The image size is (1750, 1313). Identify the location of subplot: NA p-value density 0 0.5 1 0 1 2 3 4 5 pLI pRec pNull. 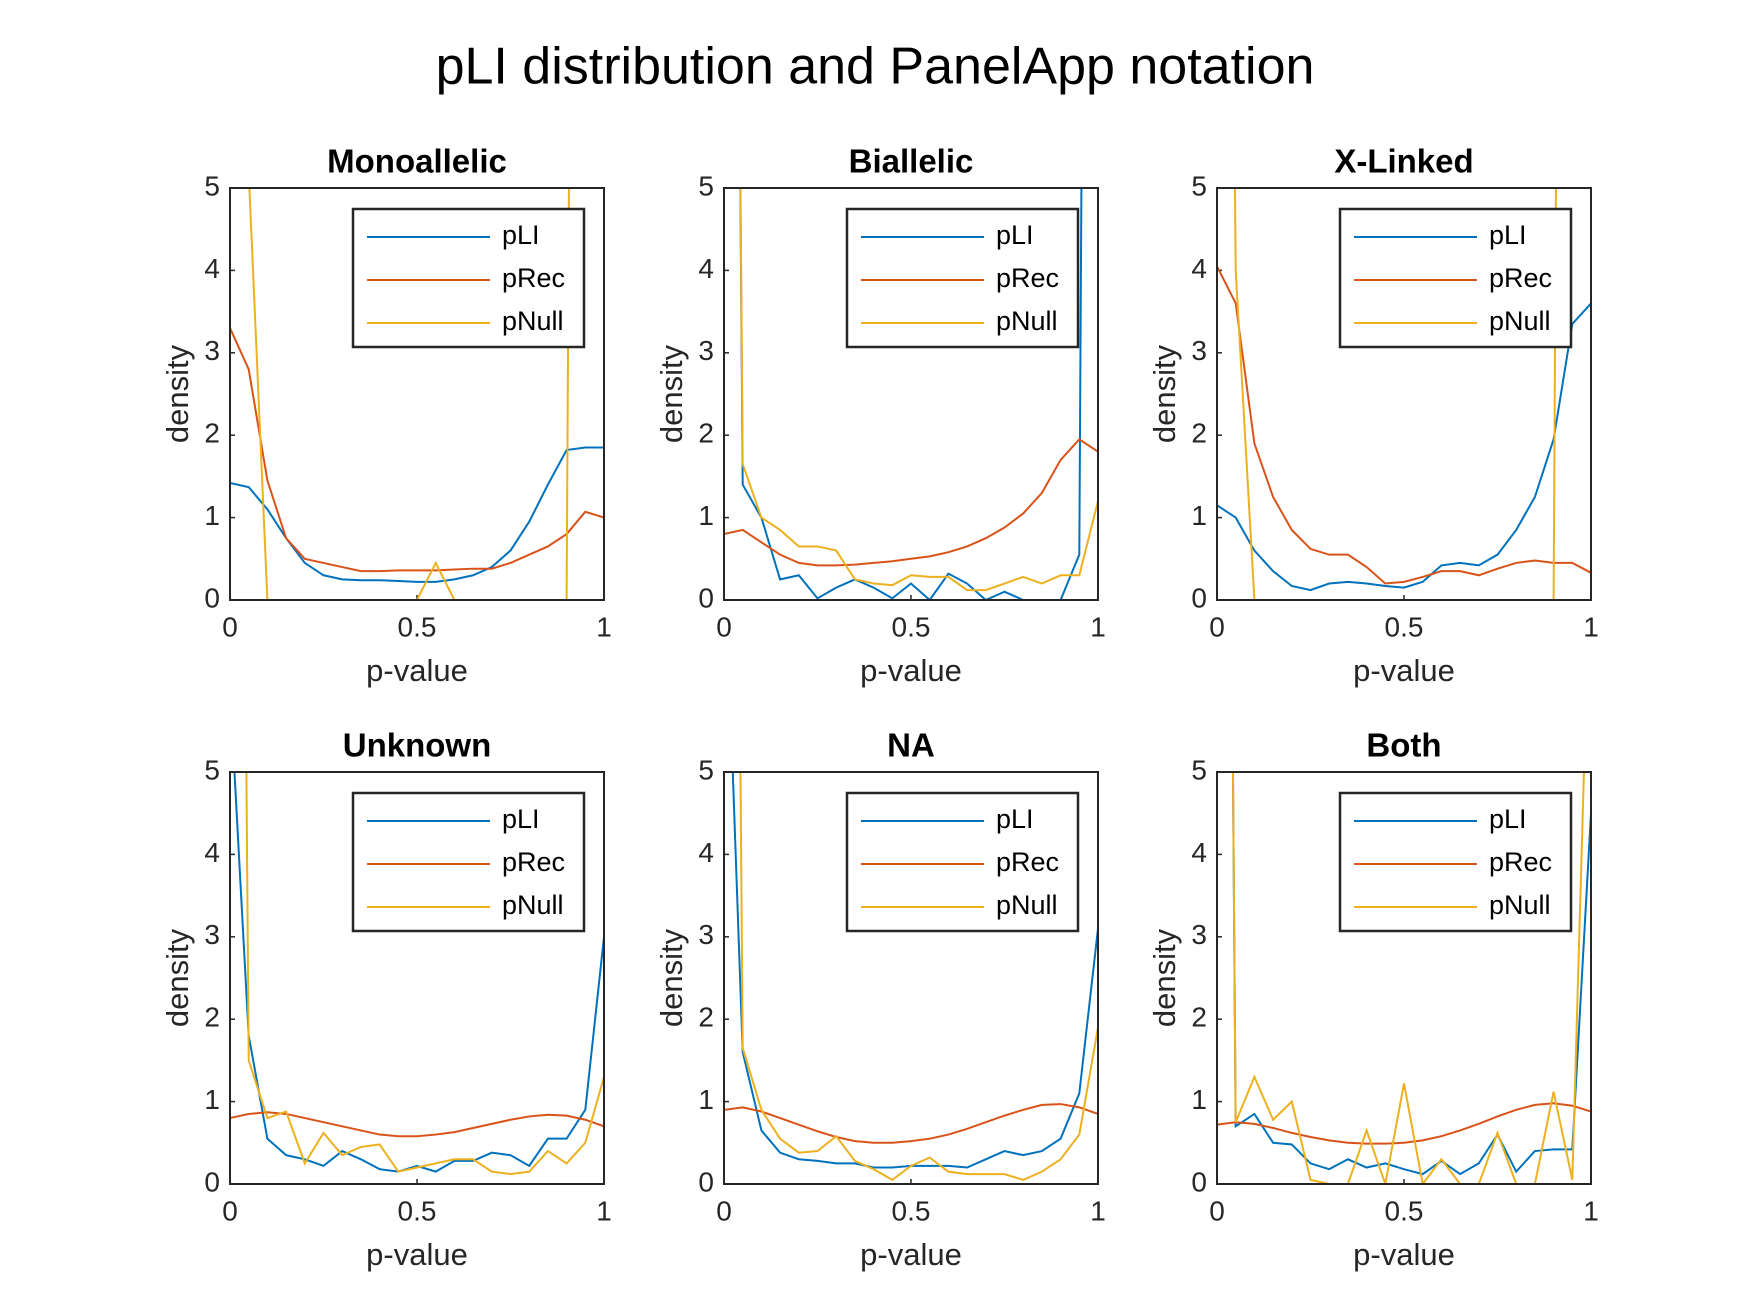
(880, 999).